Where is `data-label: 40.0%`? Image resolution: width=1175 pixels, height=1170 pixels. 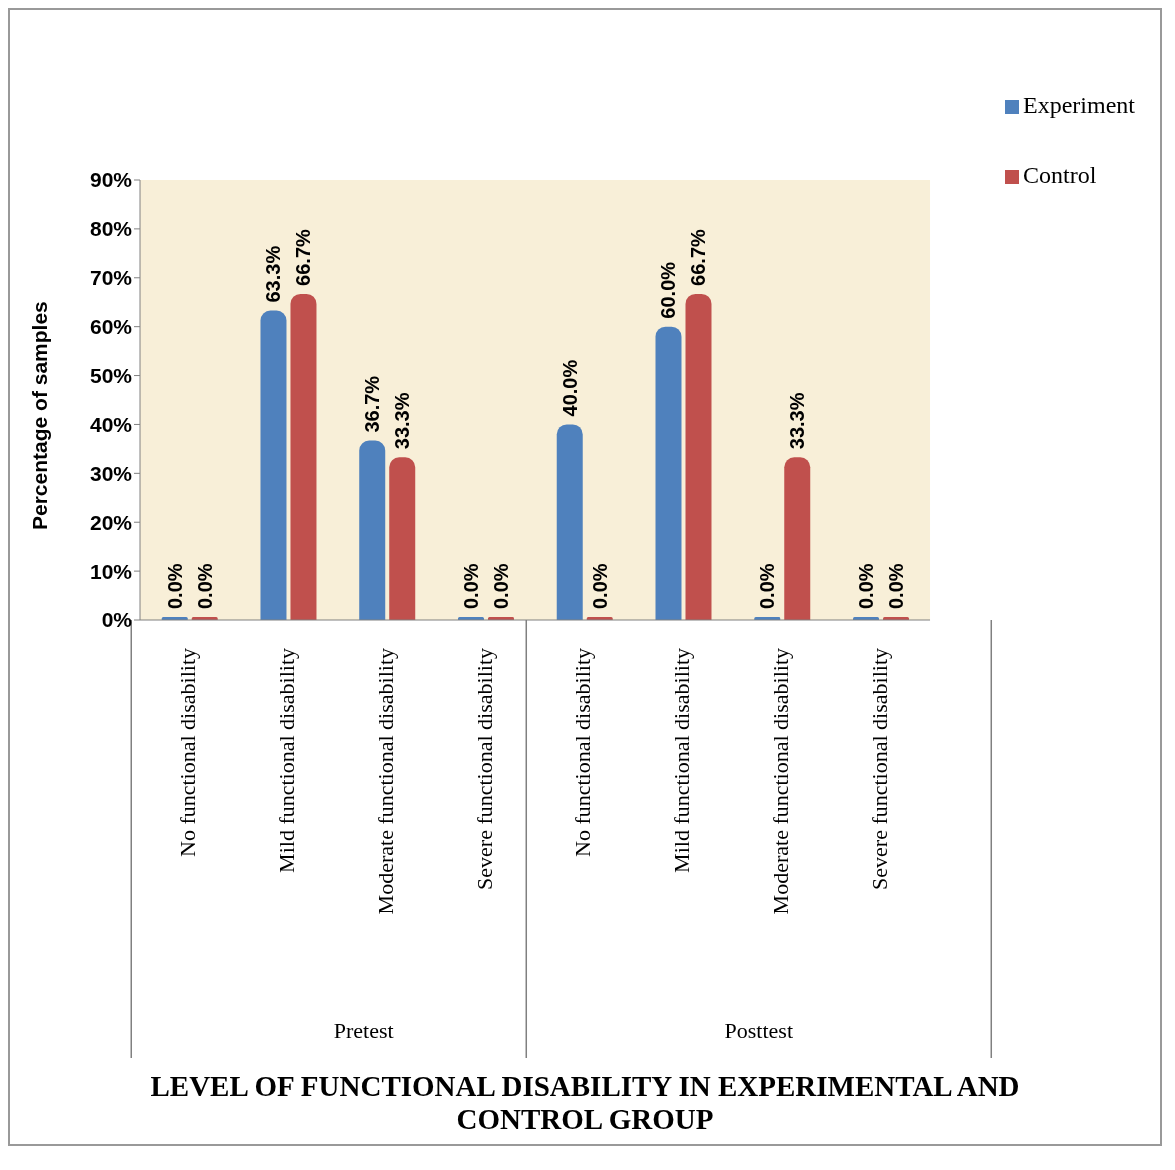
data-label: 40.0% is located at coordinates (569, 388).